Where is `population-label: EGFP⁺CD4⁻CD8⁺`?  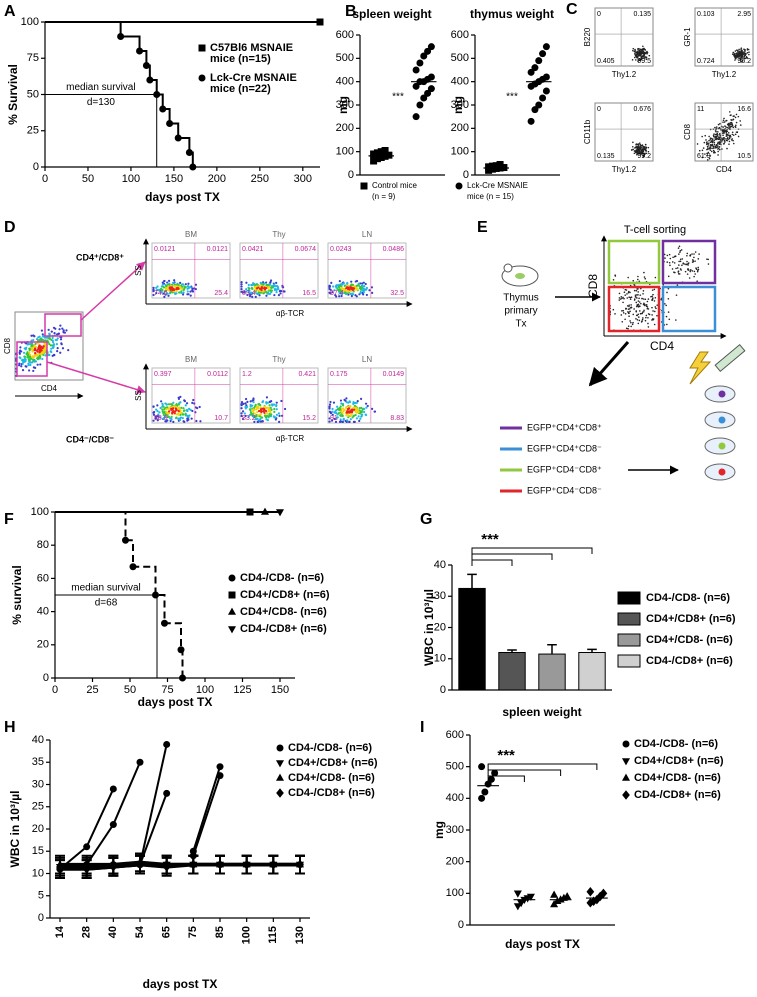 population-label: EGFP⁺CD4⁻CD8⁺ is located at coordinates (564, 469).